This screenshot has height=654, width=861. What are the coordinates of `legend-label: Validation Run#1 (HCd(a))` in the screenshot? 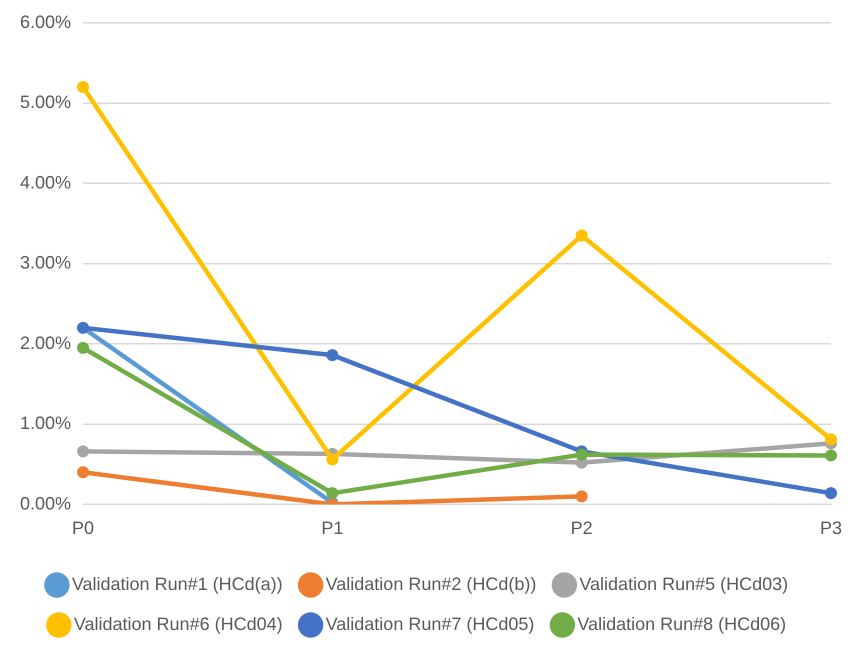 It's located at (177, 584).